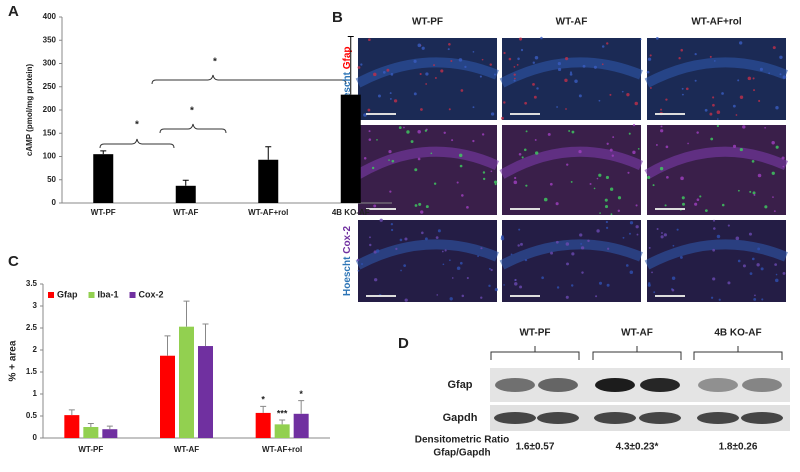 This screenshot has height=472, width=800. Describe the element at coordinates (51, 179) in the screenshot. I see `y-tick-label: 50` at that location.